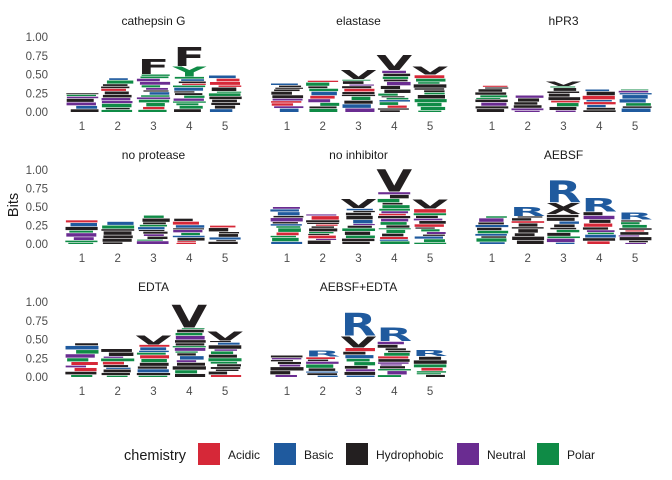  What do you see at coordinates (37, 359) in the screenshot?
I see `y-tick-label: 0.25` at bounding box center [37, 359].